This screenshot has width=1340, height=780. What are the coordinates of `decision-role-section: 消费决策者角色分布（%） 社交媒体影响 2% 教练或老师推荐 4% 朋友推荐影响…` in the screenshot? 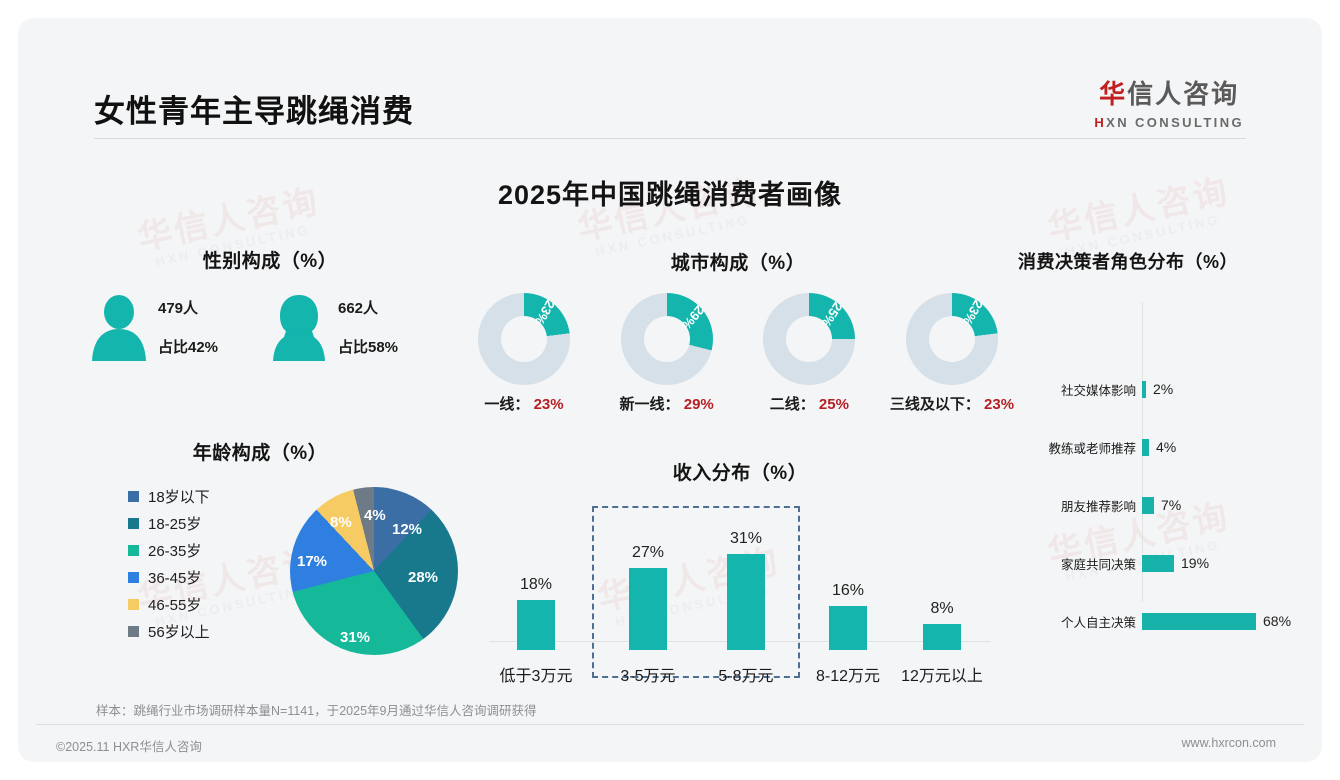 It's located at (1158, 439).